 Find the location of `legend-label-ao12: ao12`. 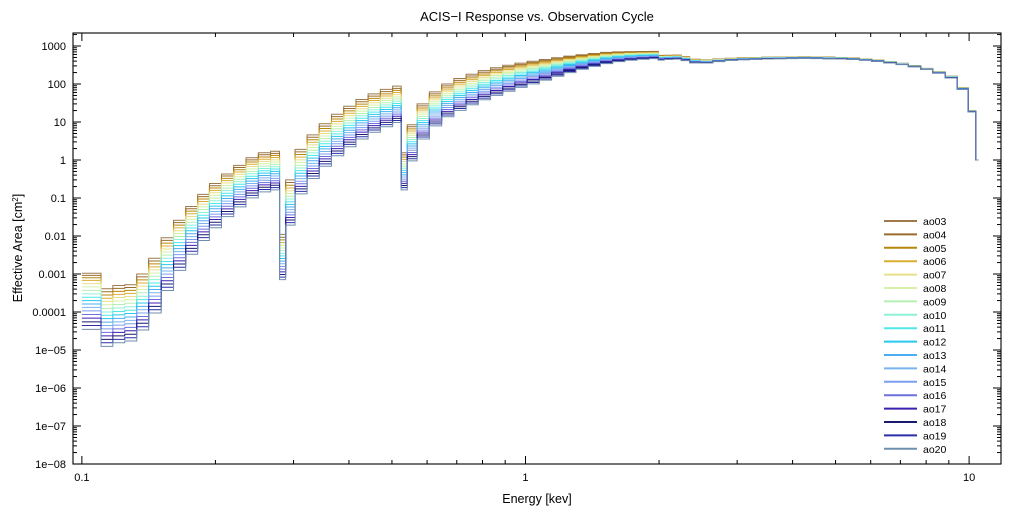

legend-label-ao12: ao12 is located at coordinates (935, 343).